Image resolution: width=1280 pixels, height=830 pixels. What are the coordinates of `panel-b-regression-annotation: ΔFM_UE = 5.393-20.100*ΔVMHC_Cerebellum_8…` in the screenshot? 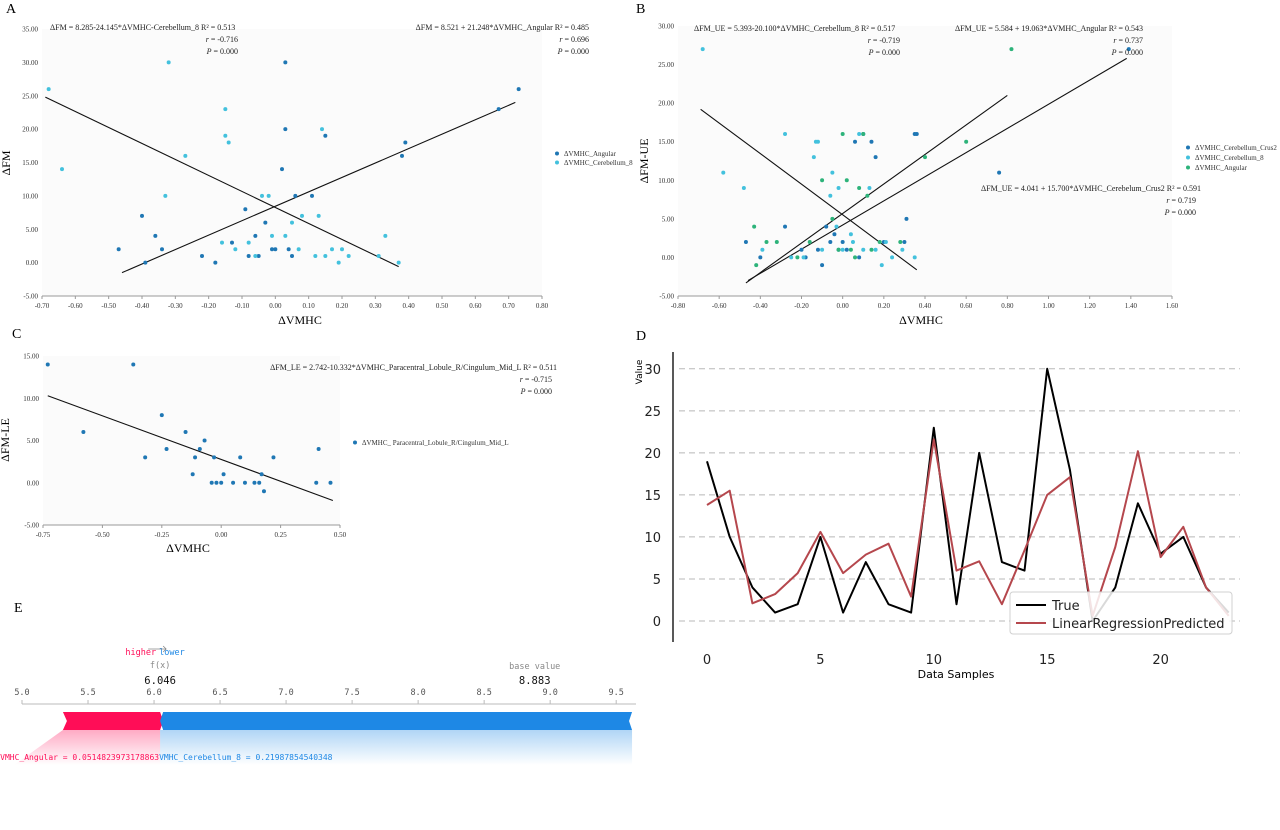 It's located at (794, 28).